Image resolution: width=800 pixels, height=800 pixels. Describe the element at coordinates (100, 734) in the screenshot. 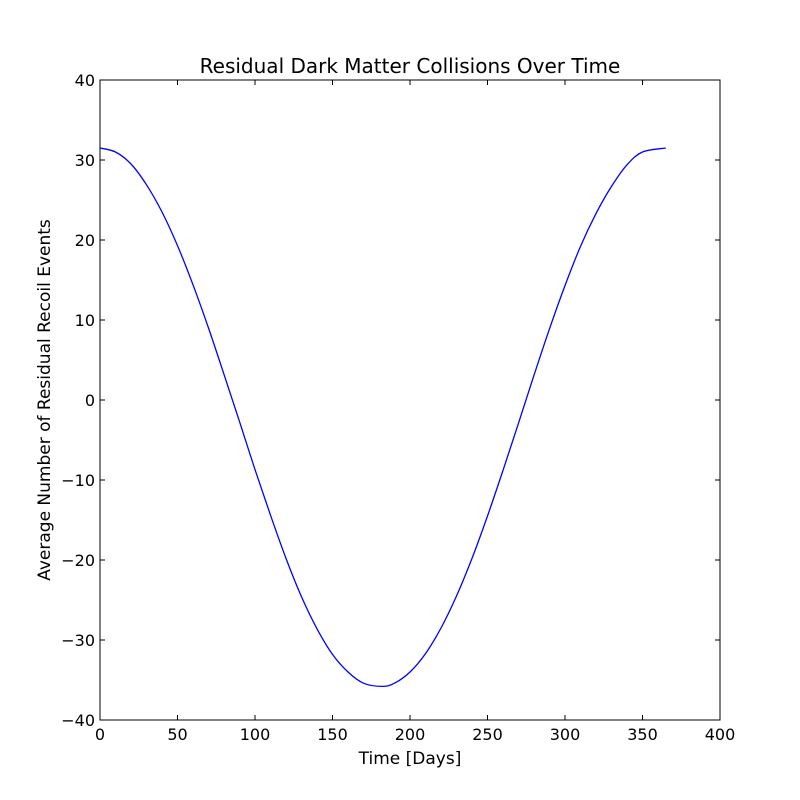

I see `x-tick-label: 0` at that location.